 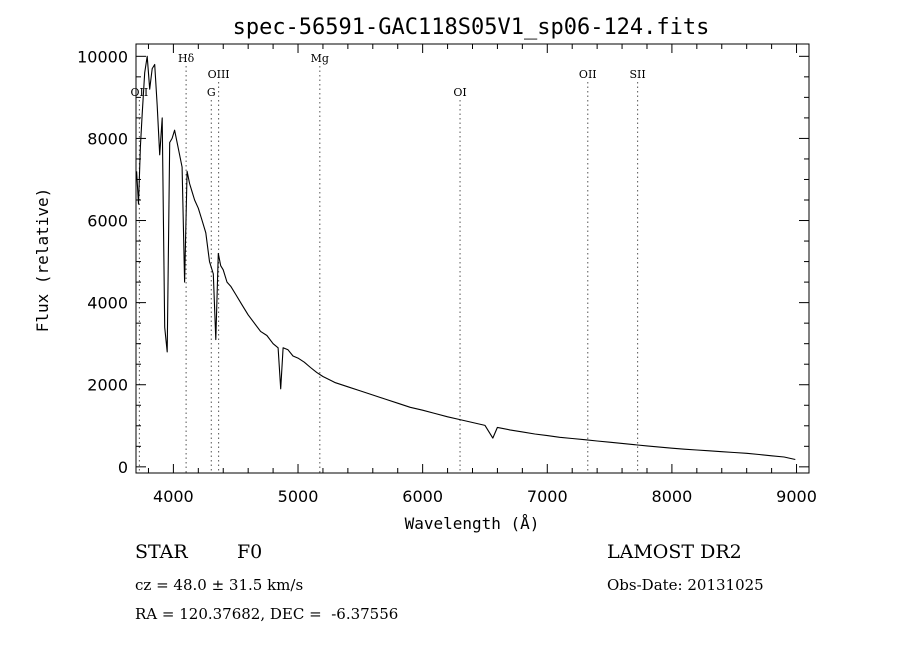 I want to click on y-tick-label: 8000, so click(x=107, y=138).